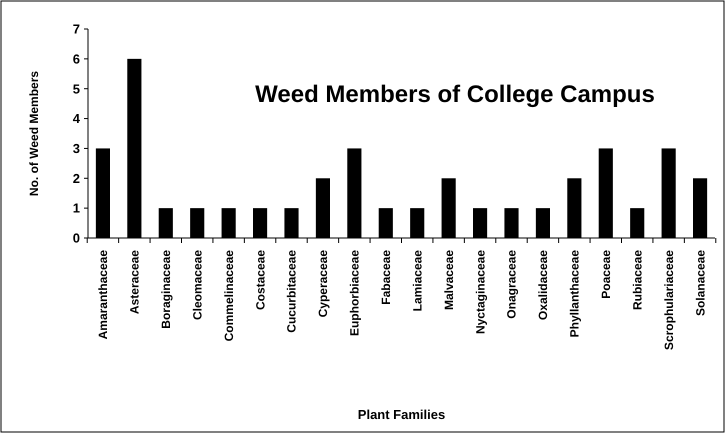 The image size is (725, 433). What do you see at coordinates (385, 277) in the screenshot?
I see `x-tick-label: Fabaceae` at bounding box center [385, 277].